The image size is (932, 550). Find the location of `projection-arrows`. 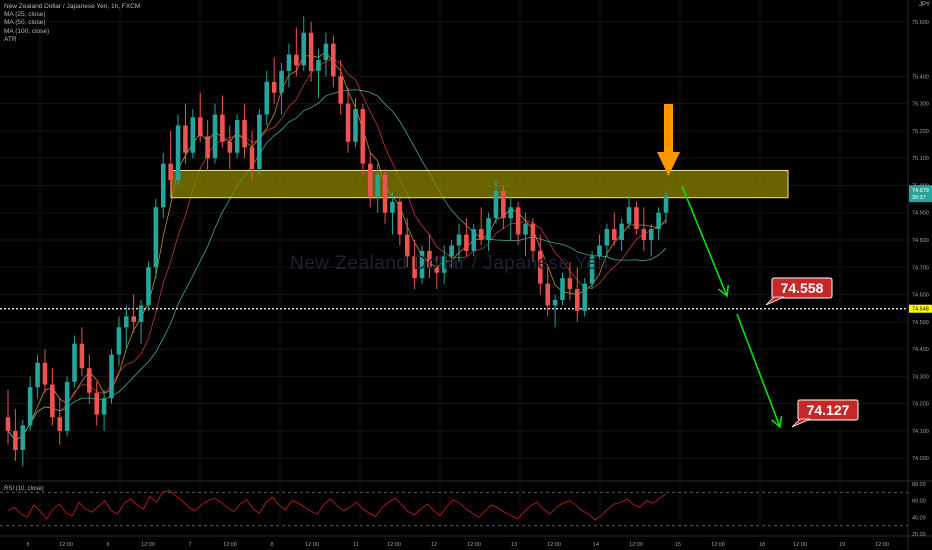

projection-arrows is located at coordinates (720, 266).